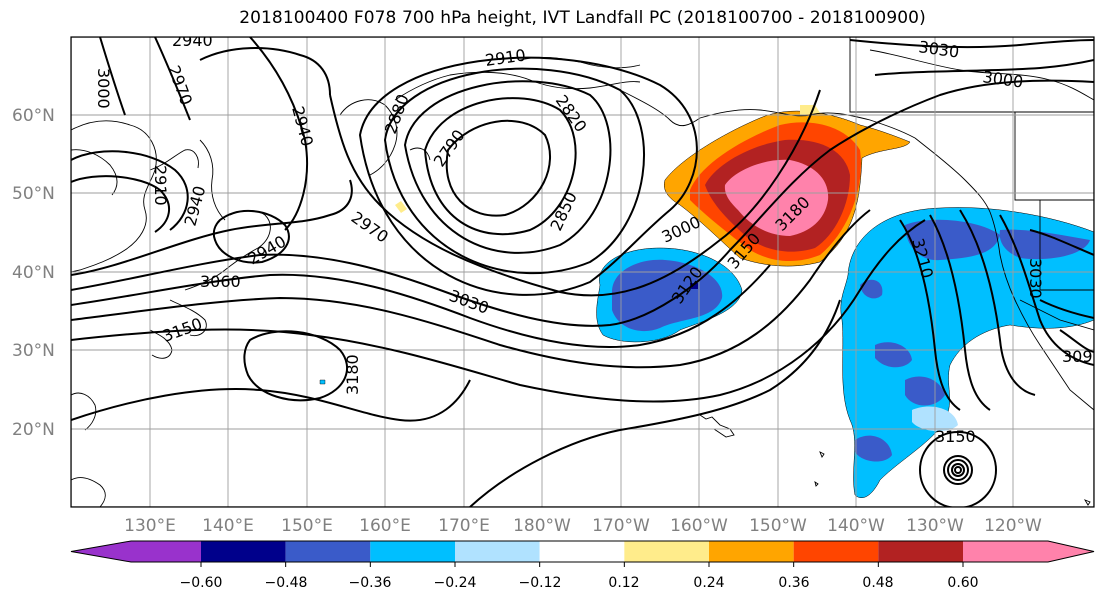 This screenshot has width=1105, height=601. What do you see at coordinates (220, 281) in the screenshot?
I see `contour-label: 3060` at bounding box center [220, 281].